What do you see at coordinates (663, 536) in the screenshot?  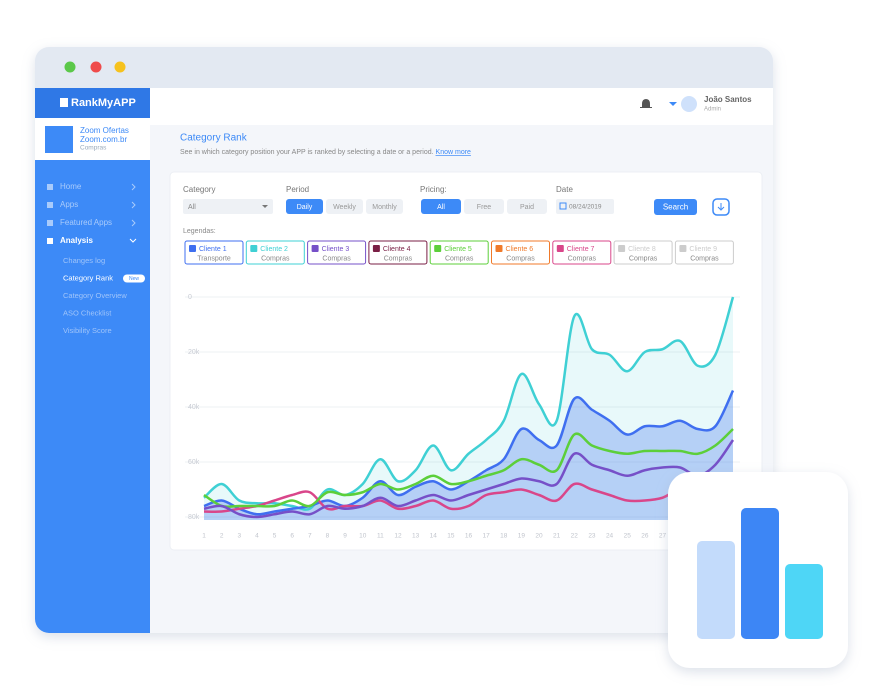 I see `x-tick-label: 27` at bounding box center [663, 536].